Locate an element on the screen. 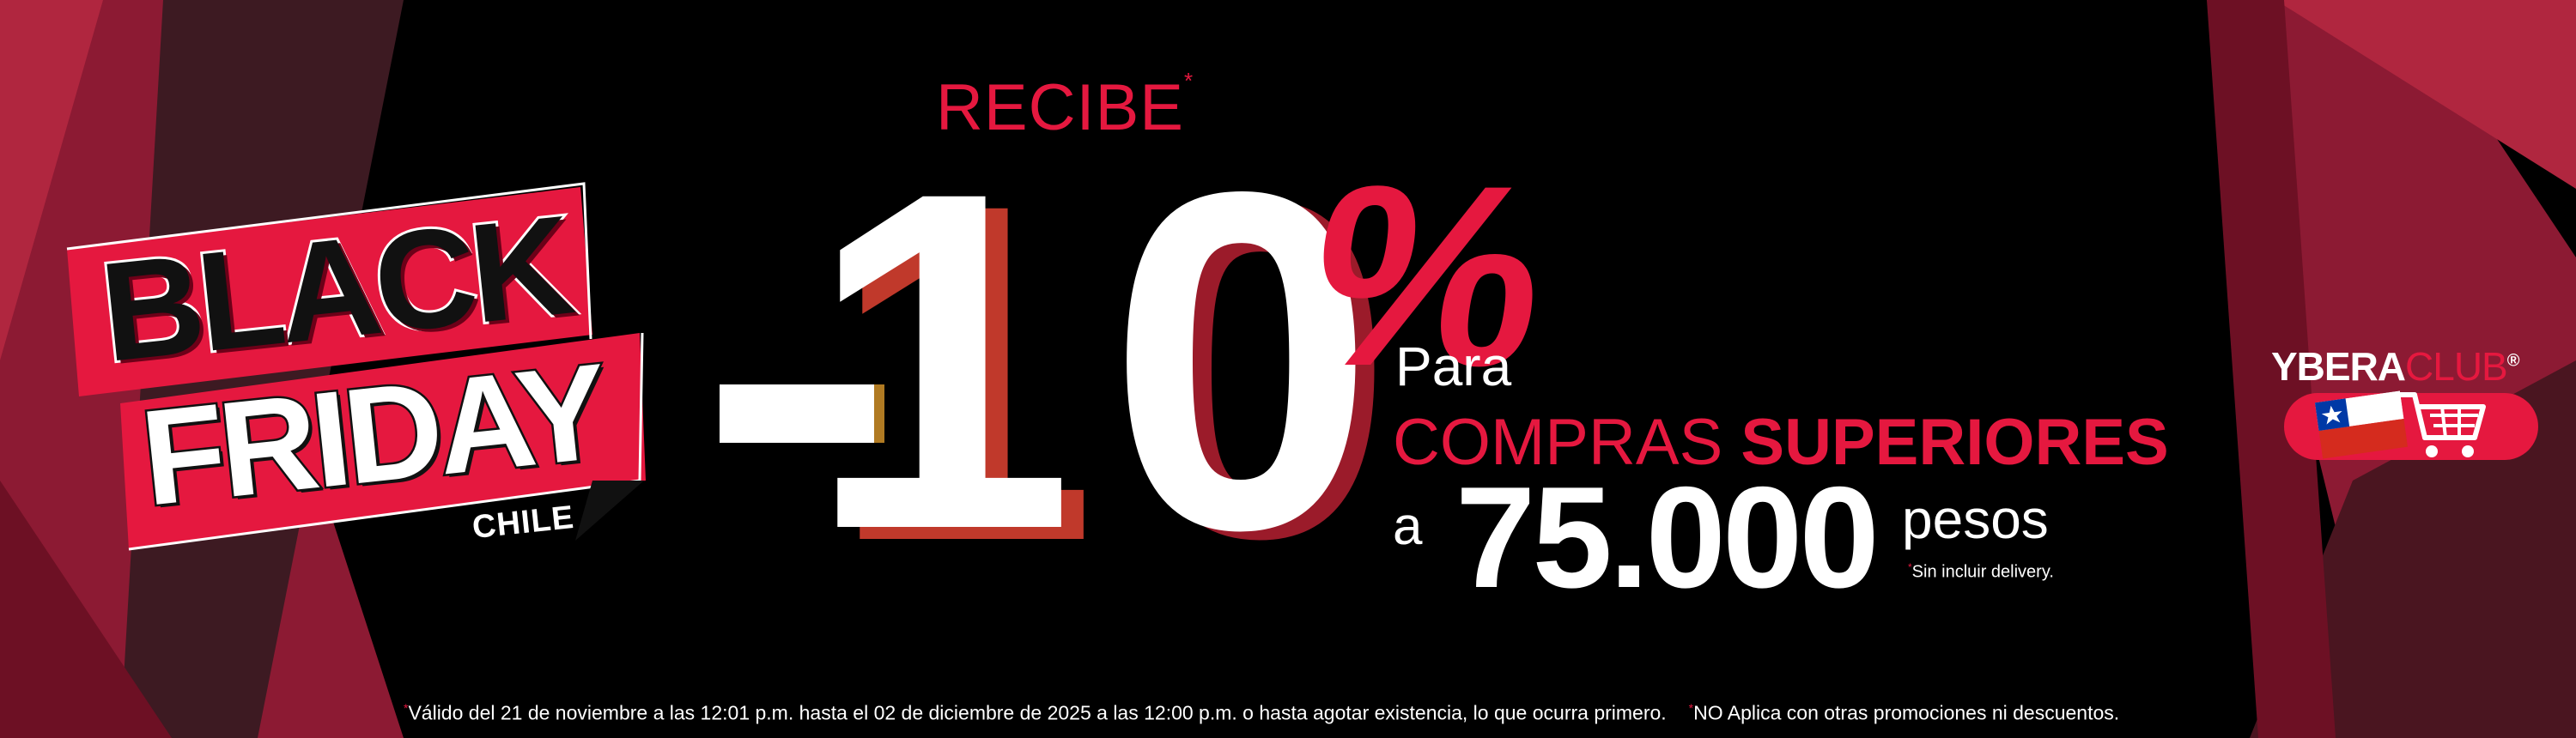 This screenshot has height=738, width=2576. offer-currency: pesos is located at coordinates (1975, 519).